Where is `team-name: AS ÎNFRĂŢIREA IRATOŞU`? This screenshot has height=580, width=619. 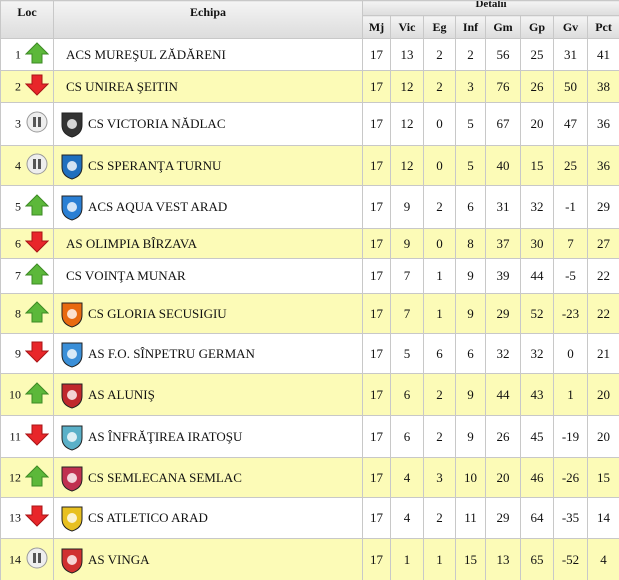 team-name: AS ÎNFRĂŢIREA IRATOŞU is located at coordinates (165, 436).